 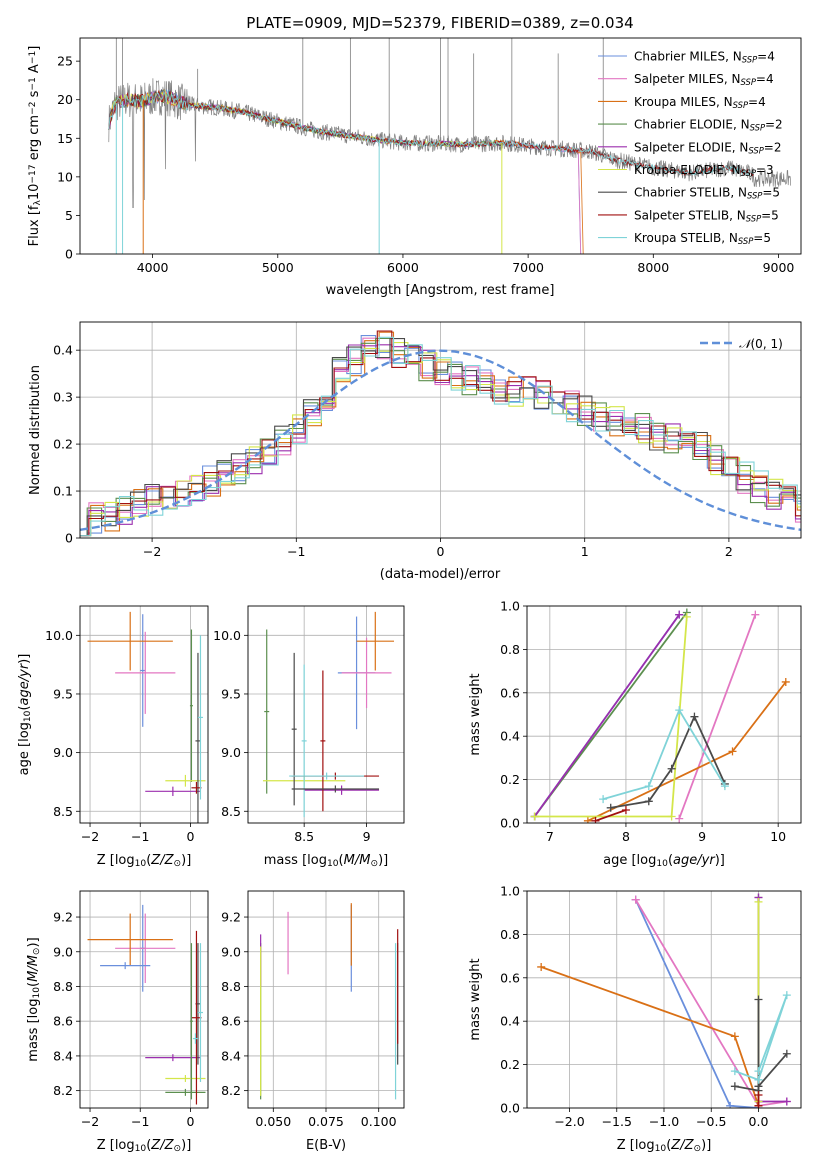 What do you see at coordinates (403, 267) in the screenshot?
I see `x-tick-label: 6000` at bounding box center [403, 267].